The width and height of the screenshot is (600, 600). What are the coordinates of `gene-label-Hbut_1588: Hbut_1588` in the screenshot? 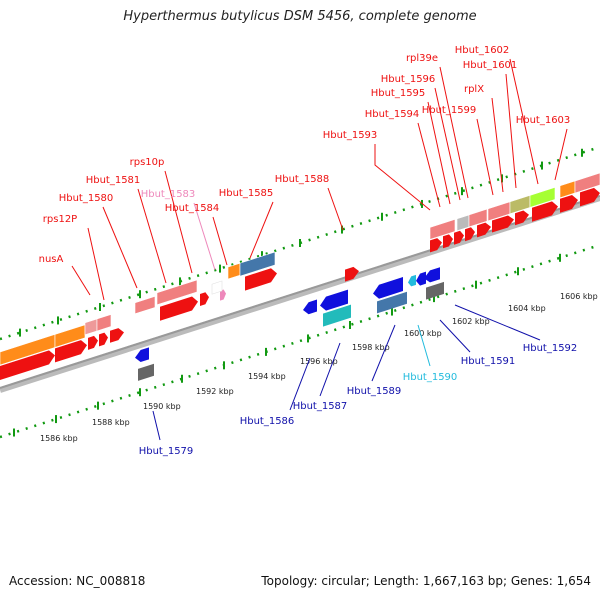 It's located at (302, 179).